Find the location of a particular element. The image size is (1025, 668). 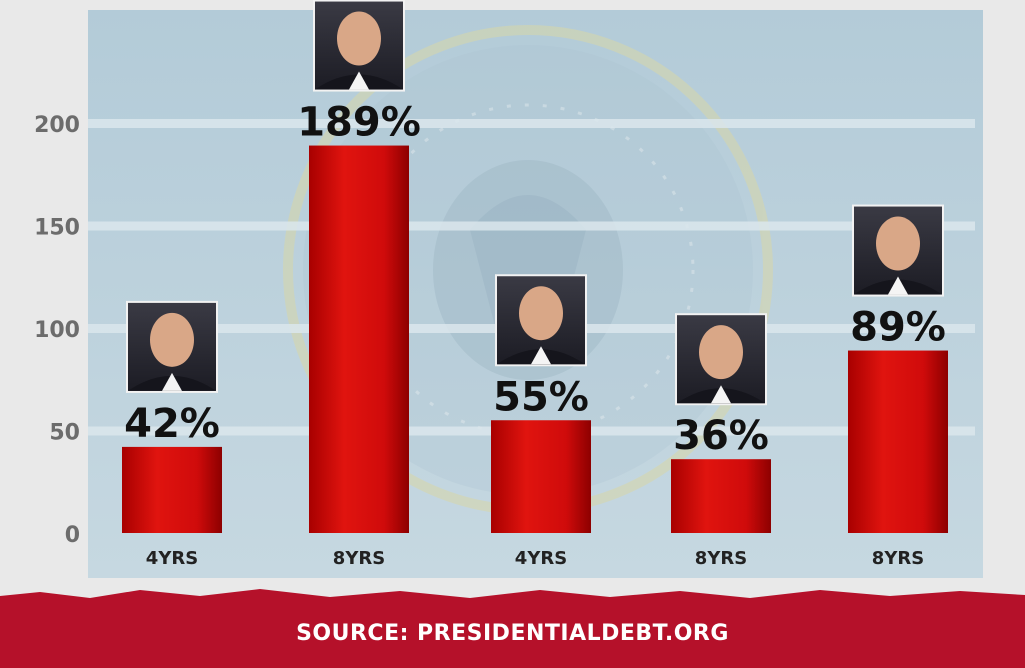

y-tick-label: 0 is located at coordinates (72, 535).